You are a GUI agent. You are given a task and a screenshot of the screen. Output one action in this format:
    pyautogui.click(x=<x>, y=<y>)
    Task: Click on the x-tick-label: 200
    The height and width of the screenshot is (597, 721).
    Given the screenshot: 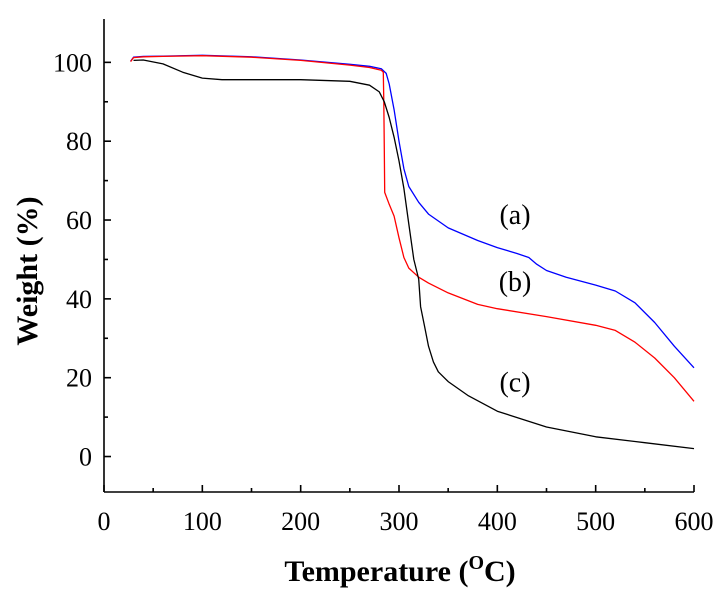 What is the action you would take?
    pyautogui.click(x=300, y=521)
    